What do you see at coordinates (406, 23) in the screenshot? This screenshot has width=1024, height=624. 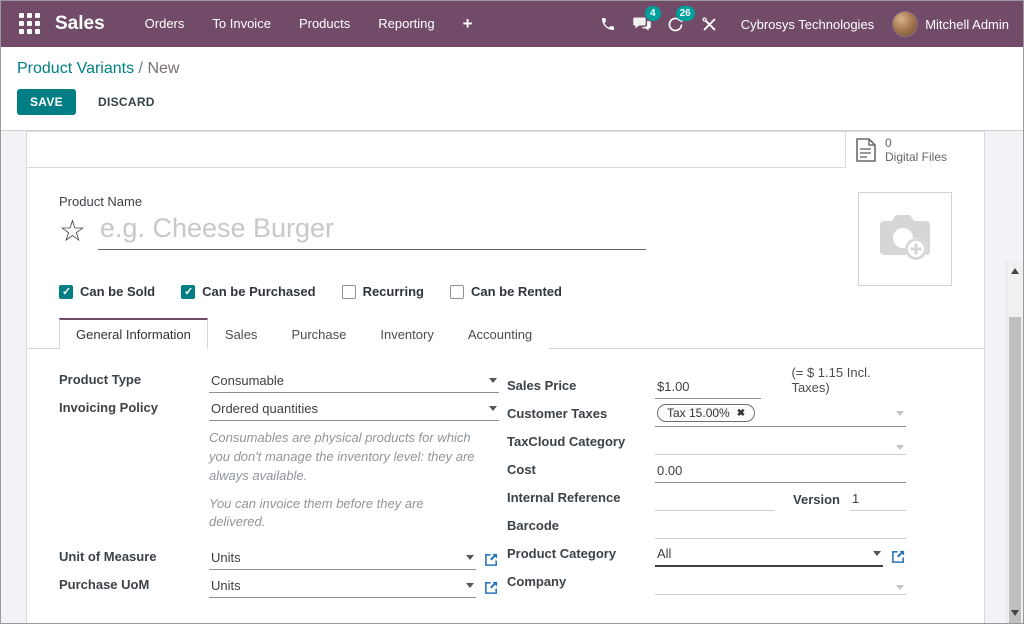 I see `nav-item-reporting: Reporting` at bounding box center [406, 23].